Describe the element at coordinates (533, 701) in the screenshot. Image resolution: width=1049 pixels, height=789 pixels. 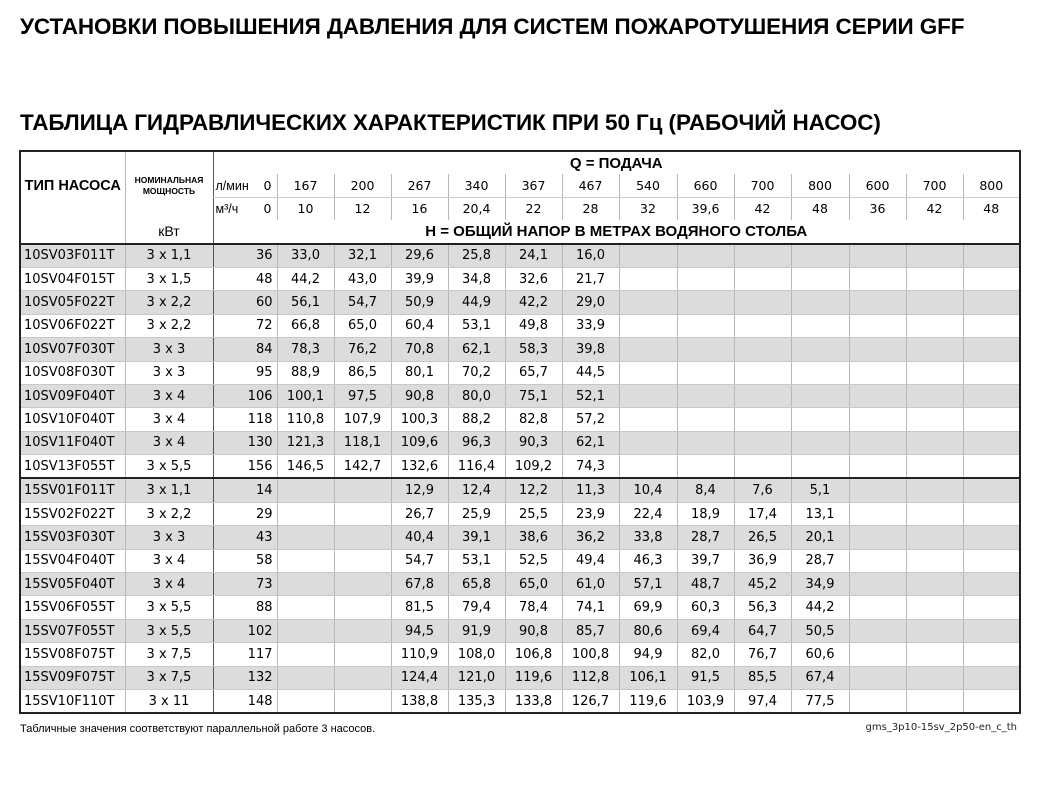
I see `head-value: 133,8` at that location.